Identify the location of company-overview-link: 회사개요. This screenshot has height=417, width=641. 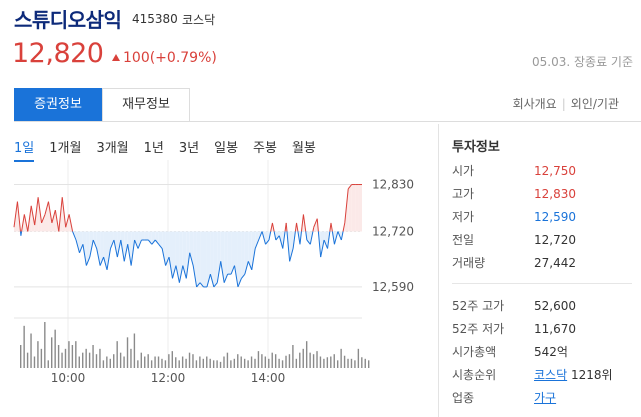
(534, 104).